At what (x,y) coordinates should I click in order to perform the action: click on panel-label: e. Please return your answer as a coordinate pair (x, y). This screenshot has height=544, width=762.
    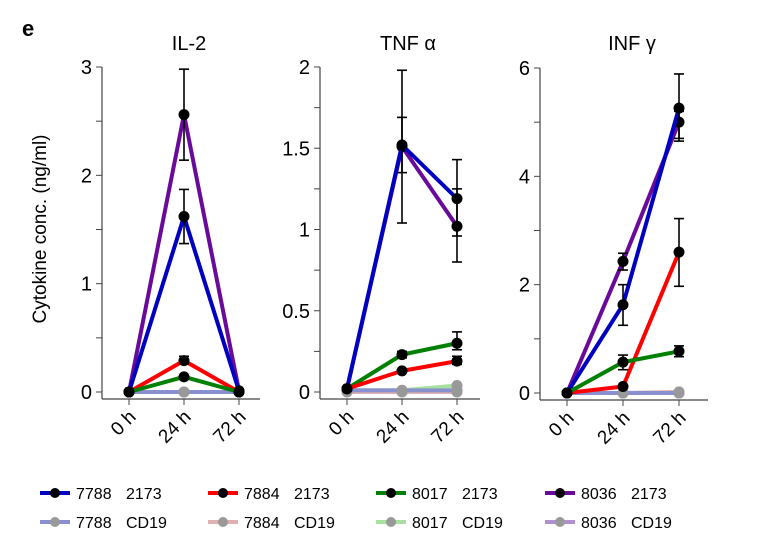
    Looking at the image, I should click on (28, 28).